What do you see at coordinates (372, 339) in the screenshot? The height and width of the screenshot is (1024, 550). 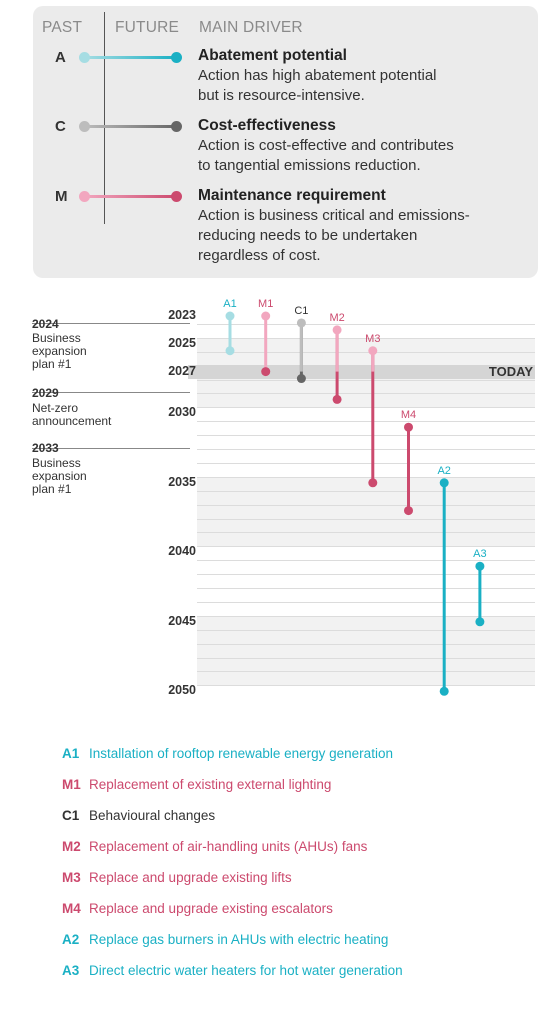 I see `range-label-m3: M3` at bounding box center [372, 339].